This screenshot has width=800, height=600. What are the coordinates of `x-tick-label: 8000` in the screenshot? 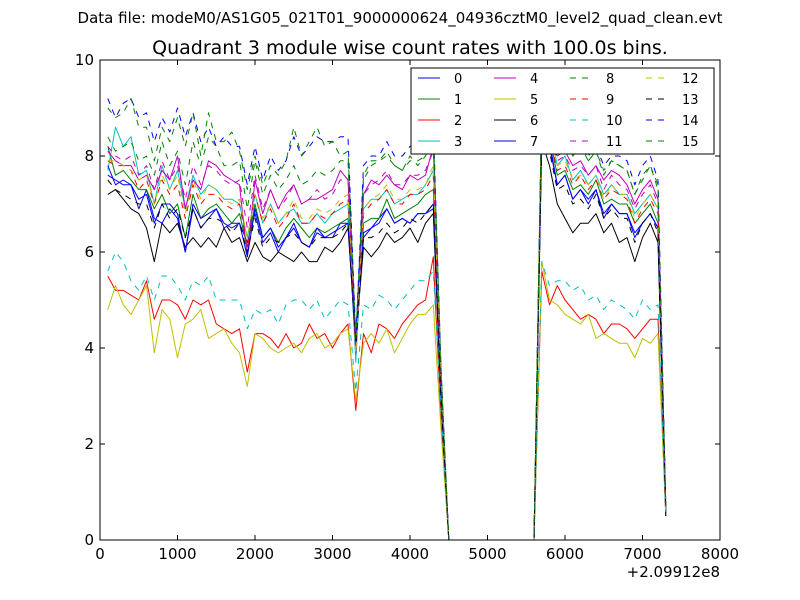 It's located at (720, 554).